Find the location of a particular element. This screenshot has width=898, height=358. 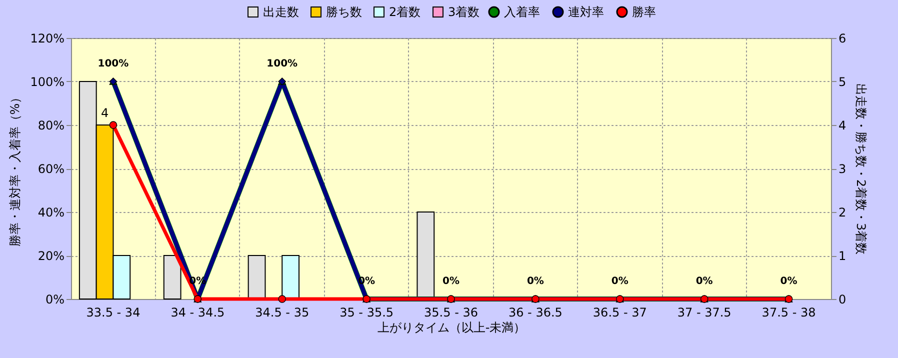

y-axis-title: 勝率・連対率・入着率（%） is located at coordinates (15, 169).